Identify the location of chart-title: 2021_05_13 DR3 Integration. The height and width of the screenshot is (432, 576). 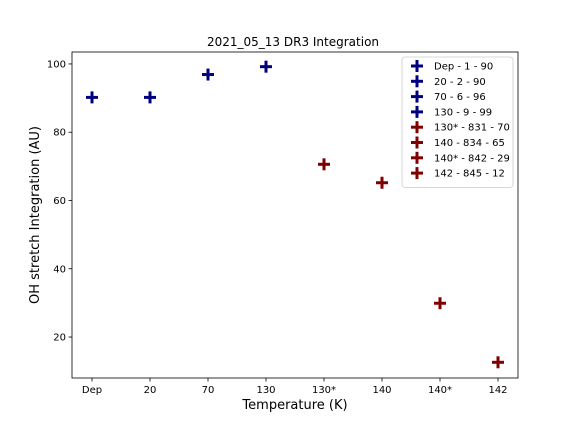
(293, 42).